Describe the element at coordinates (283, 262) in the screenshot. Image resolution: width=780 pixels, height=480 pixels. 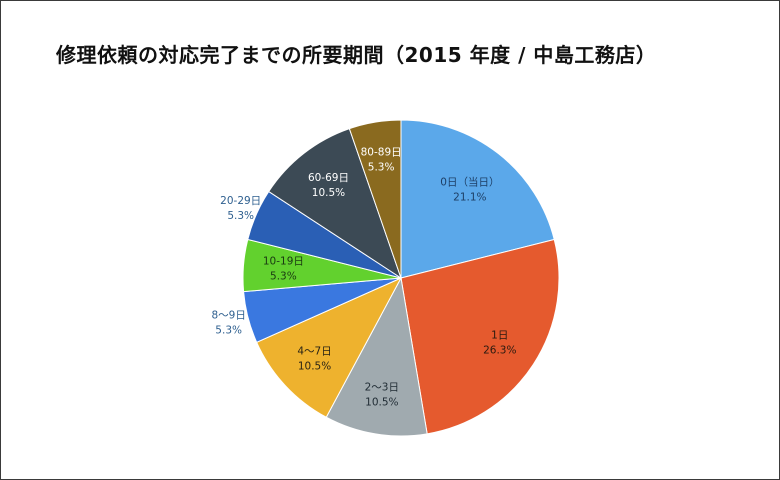
I see `slice-category-label: 10-19日` at that location.